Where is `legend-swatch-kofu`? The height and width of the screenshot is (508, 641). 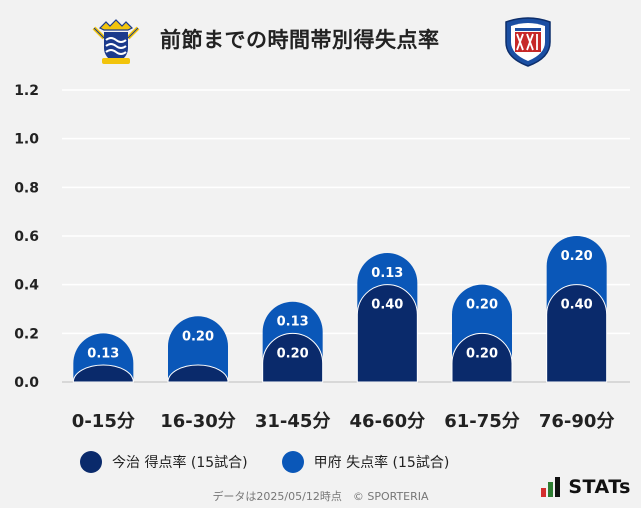
legend-swatch-kofu is located at coordinates (292, 462).